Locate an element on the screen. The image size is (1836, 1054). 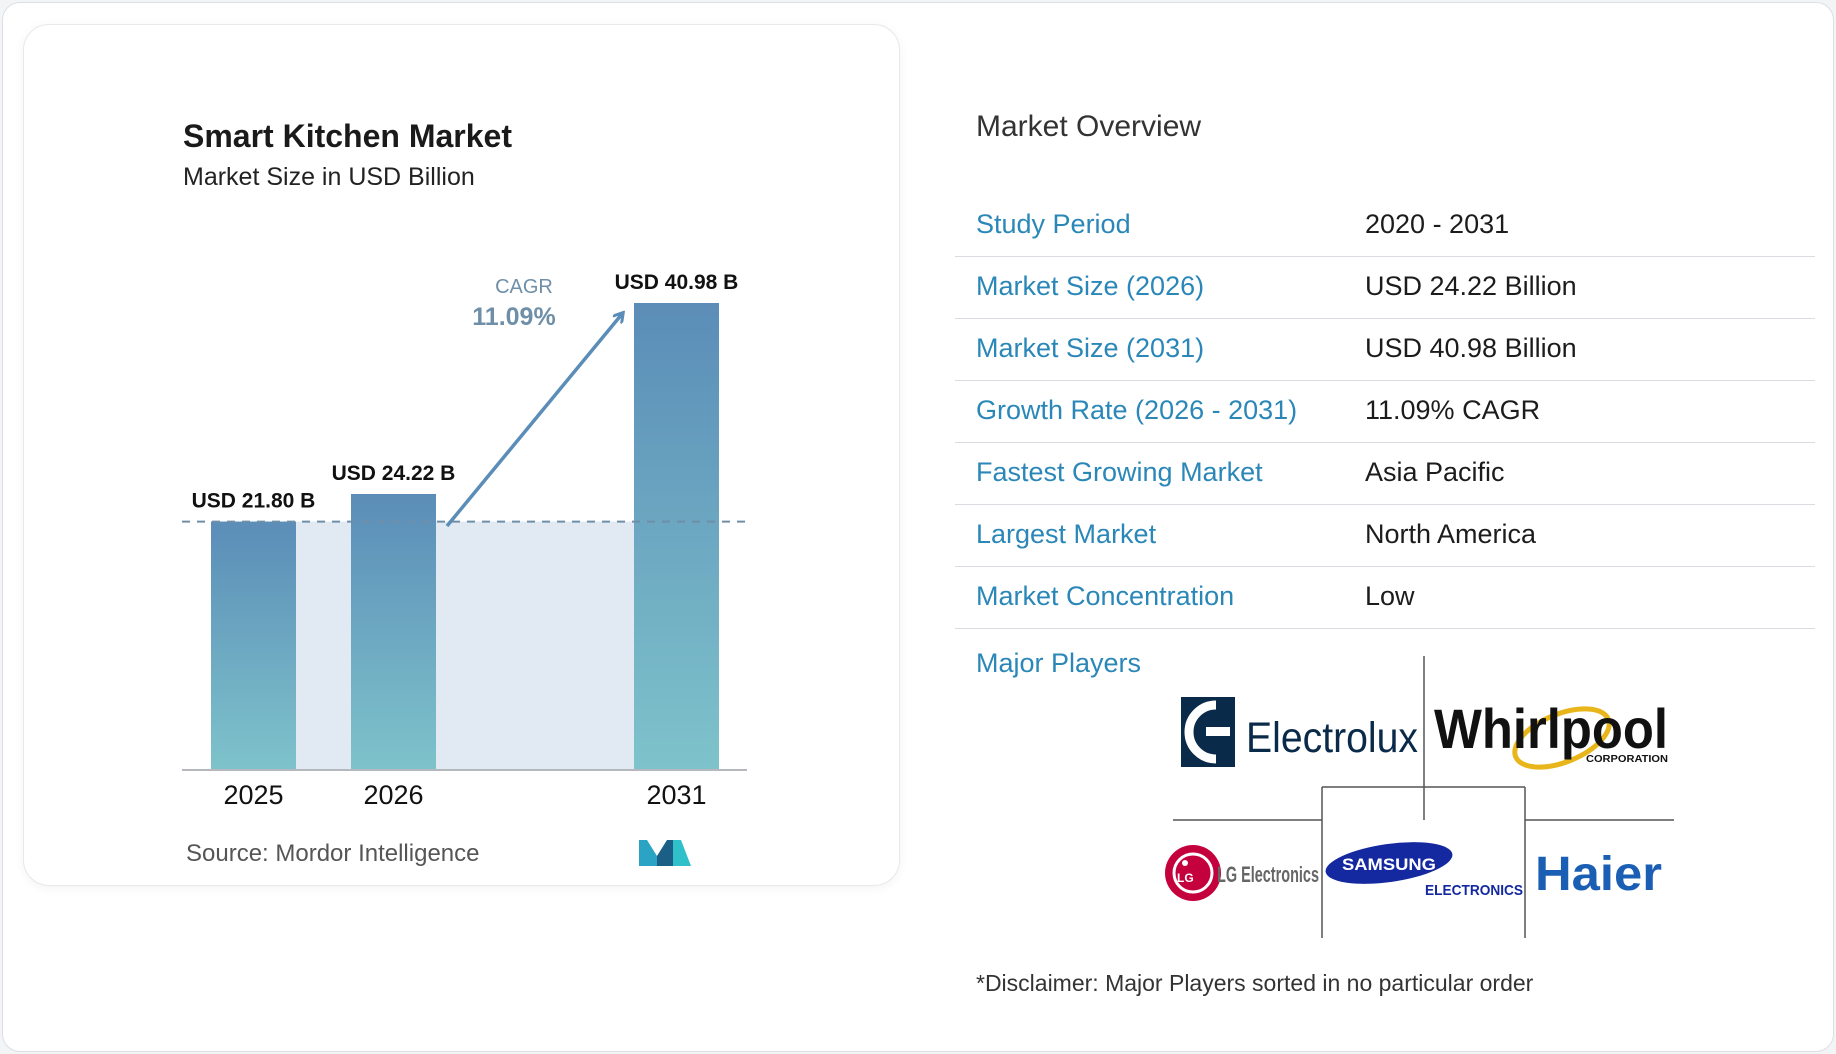
overview-value: 11.09% CAGR is located at coordinates (1453, 410).